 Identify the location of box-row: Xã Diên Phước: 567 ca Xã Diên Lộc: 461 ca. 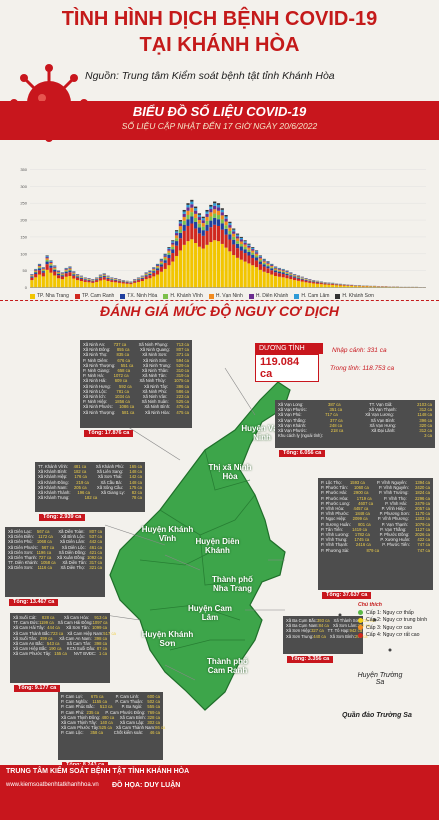
(55, 547).